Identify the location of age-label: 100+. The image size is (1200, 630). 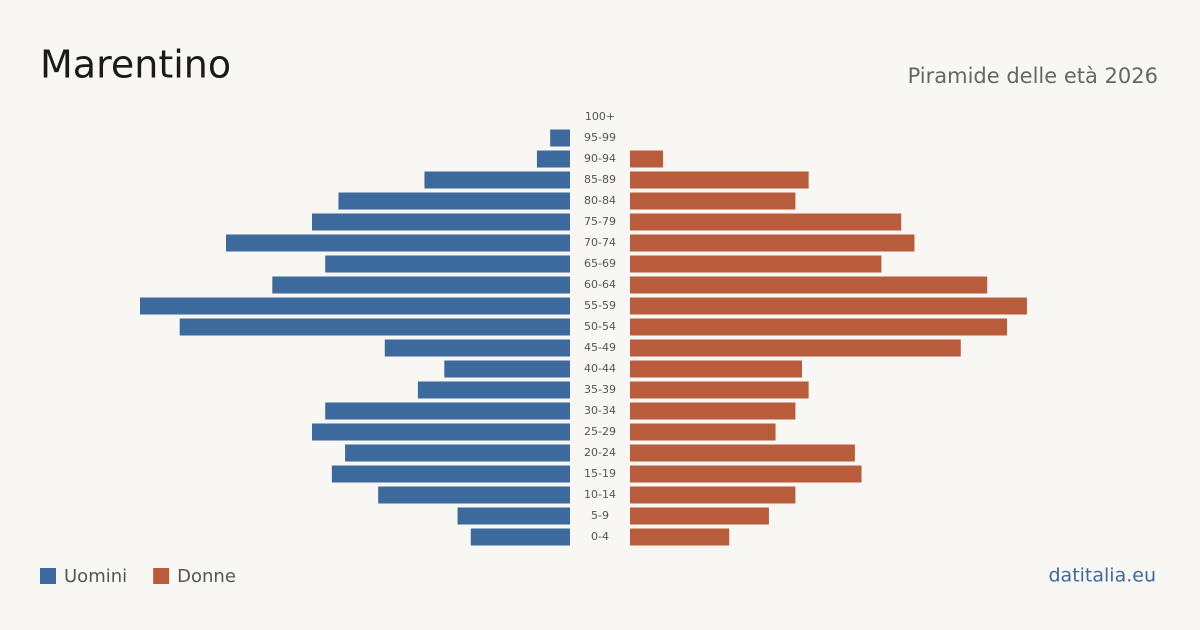
(600, 116).